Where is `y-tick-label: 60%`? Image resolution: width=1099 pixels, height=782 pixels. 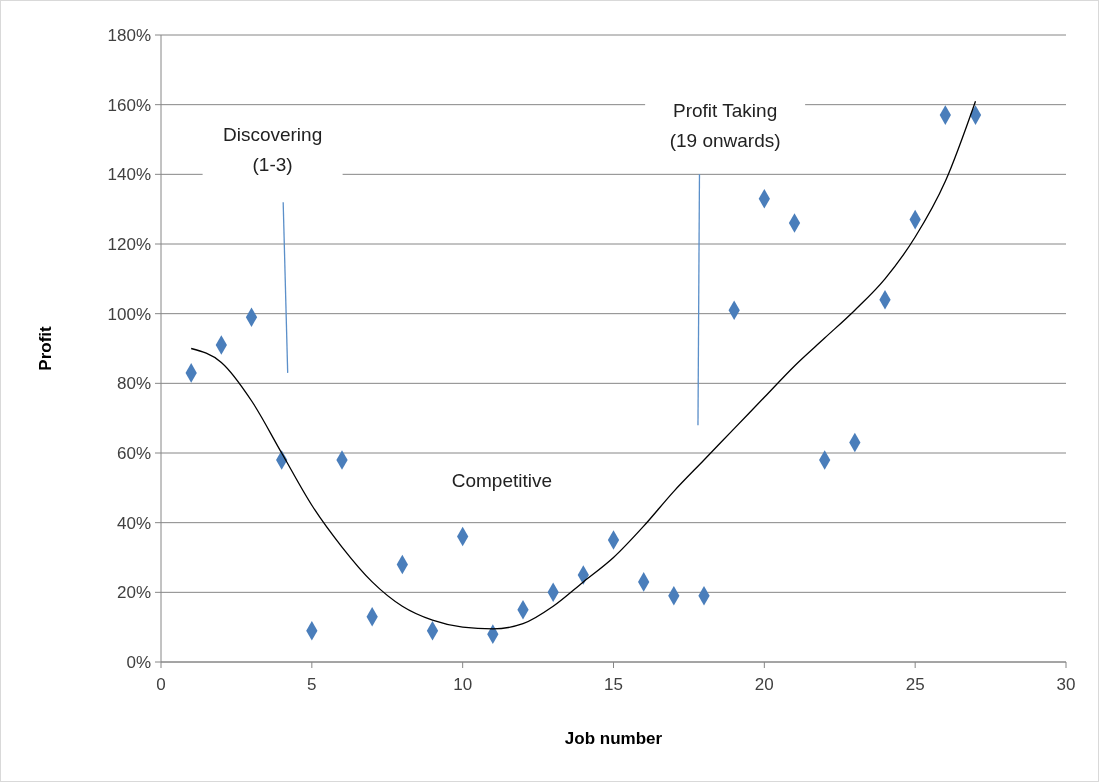
y-tick-label: 60% is located at coordinates (133, 453).